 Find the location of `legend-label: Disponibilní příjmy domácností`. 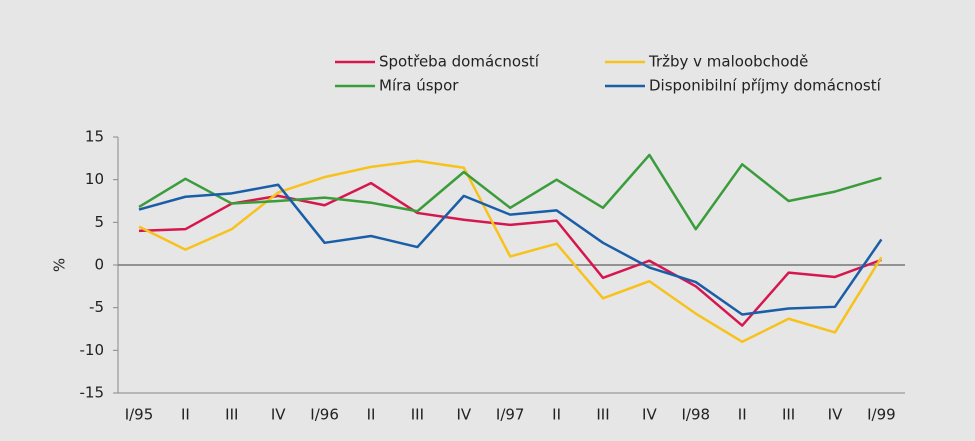

legend-label: Disponibilní příjmy domácností is located at coordinates (765, 86).